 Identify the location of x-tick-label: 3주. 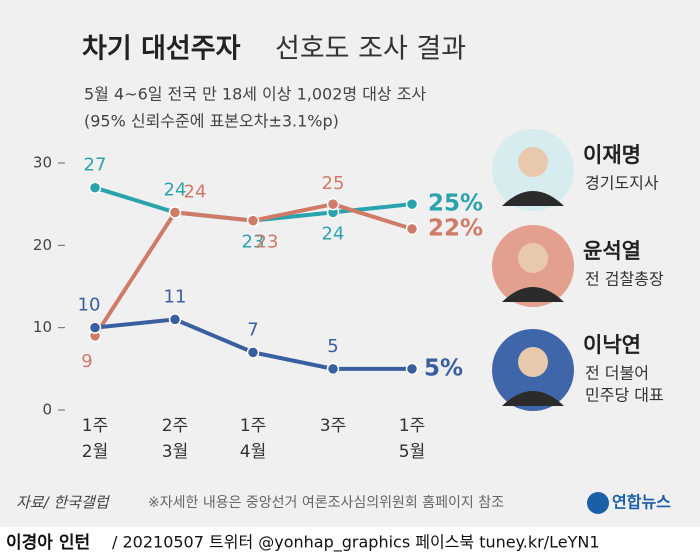
(333, 426).